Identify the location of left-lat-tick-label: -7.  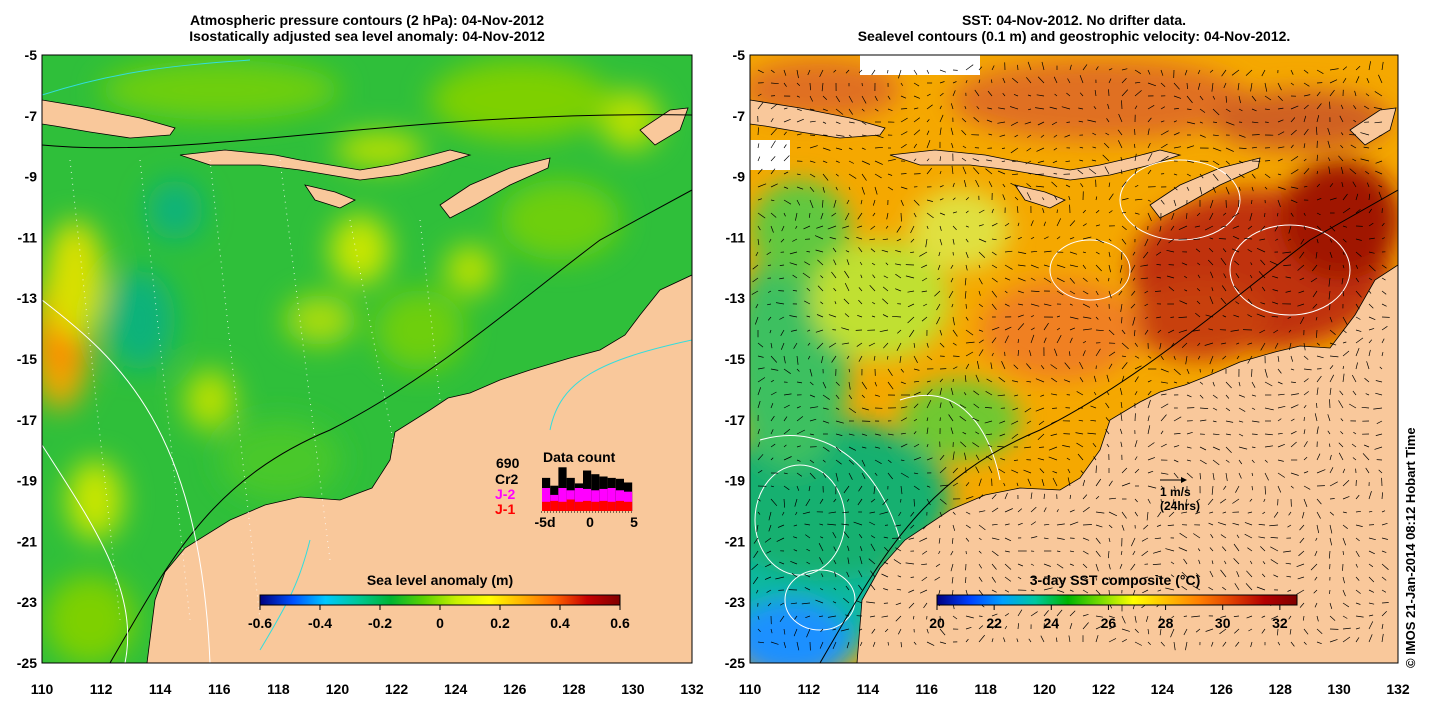
(31, 116).